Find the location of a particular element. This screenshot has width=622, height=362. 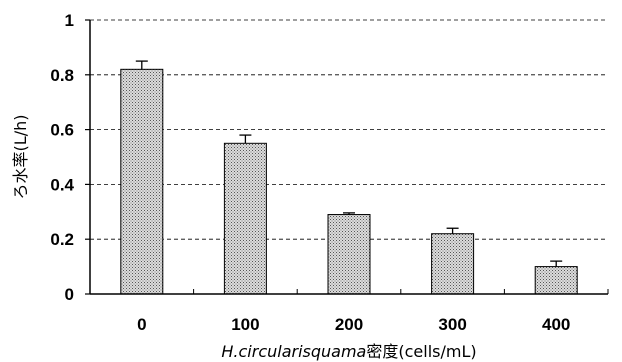

y-axis-label: ろ水率(L/h) is located at coordinates (20, 157).